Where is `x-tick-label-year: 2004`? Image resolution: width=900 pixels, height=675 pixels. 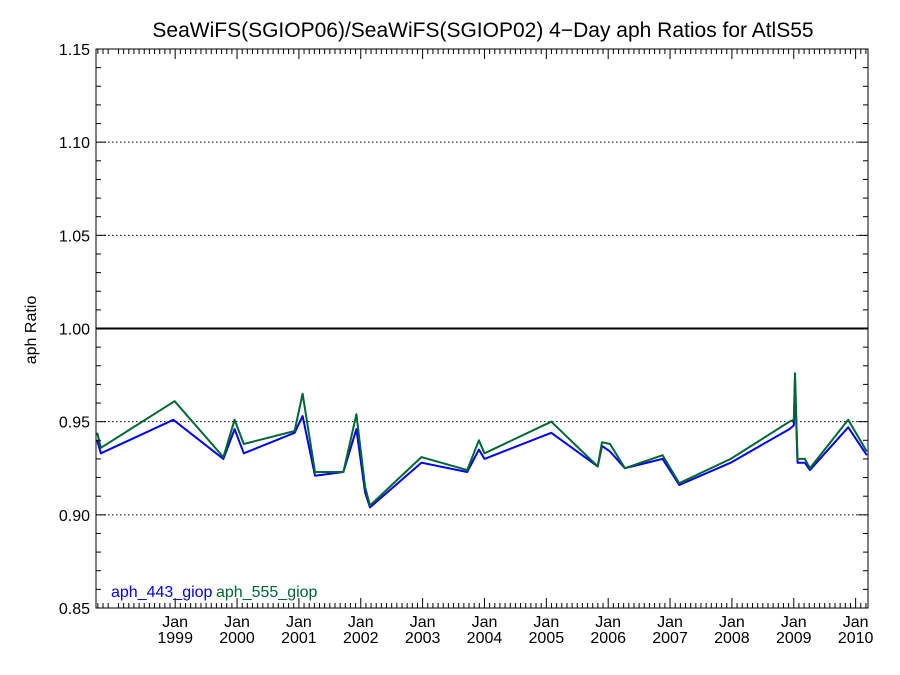 x-tick-label-year: 2004 is located at coordinates (485, 638).